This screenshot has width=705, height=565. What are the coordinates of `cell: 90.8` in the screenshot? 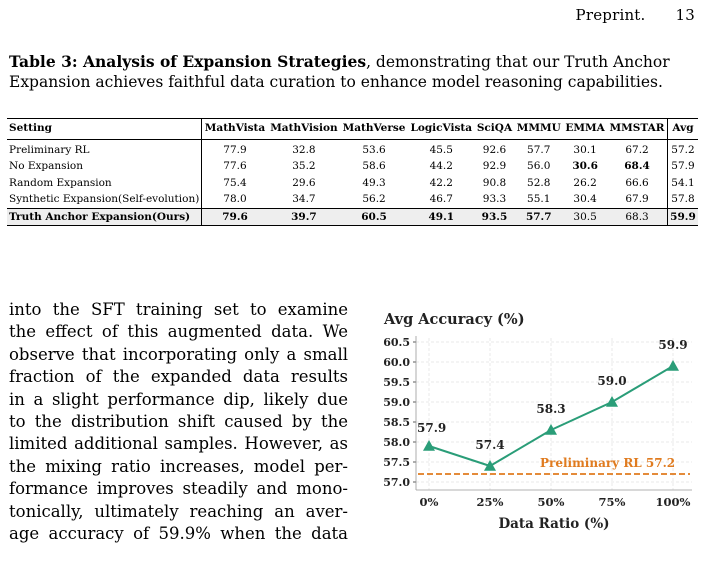 It's located at (494, 182).